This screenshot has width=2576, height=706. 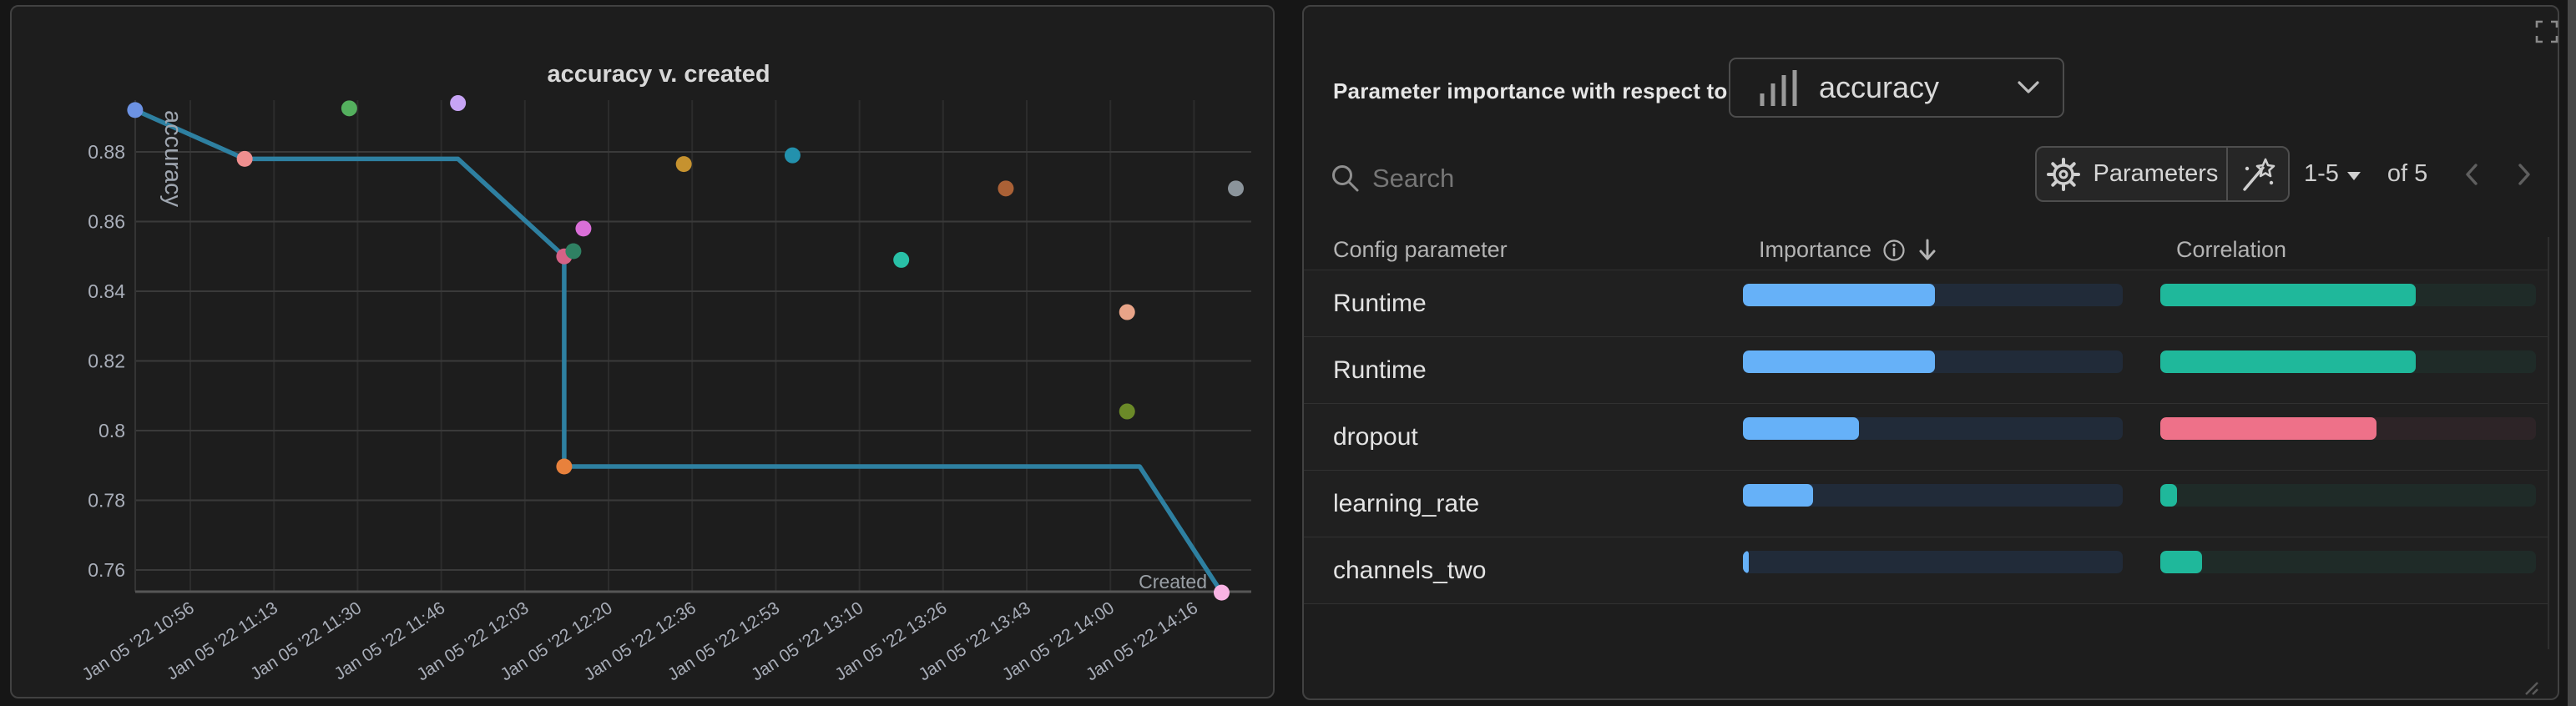 I want to click on table-row: learning_rate, so click(x=1926, y=503).